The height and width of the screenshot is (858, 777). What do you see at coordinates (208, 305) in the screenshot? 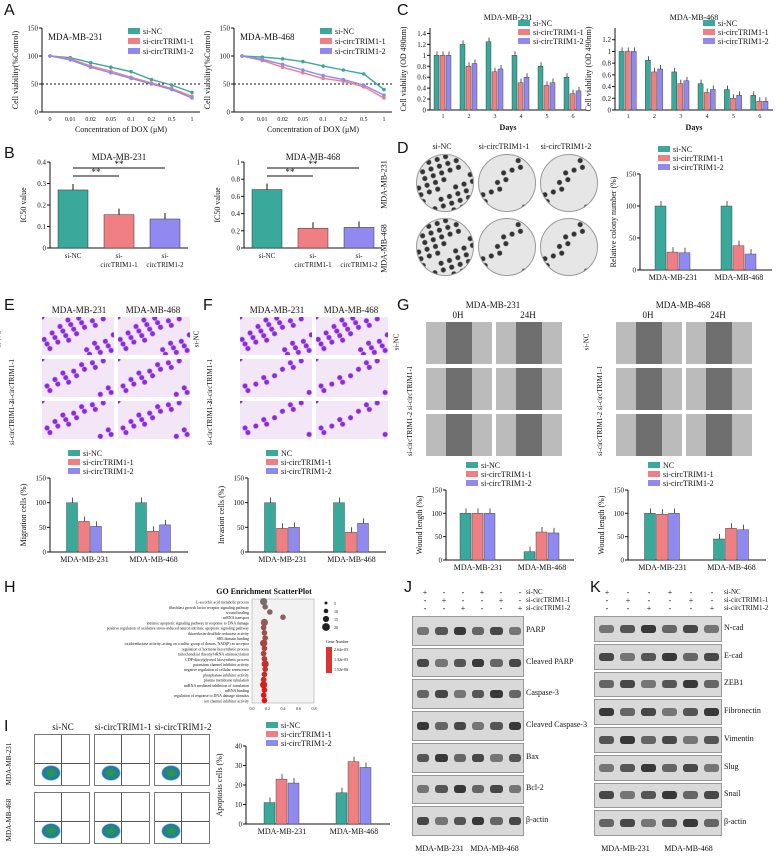
I see `panel-letter-f: F` at bounding box center [208, 305].